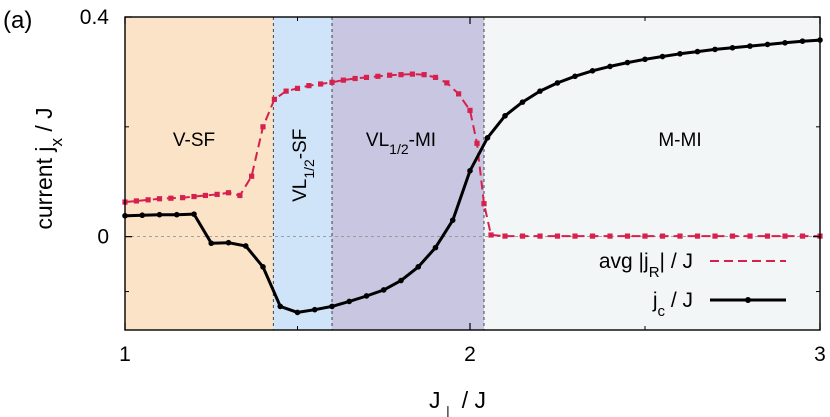 The image size is (830, 417). Describe the element at coordinates (125, 354) in the screenshot. I see `x-tick-label-0: 1` at that location.